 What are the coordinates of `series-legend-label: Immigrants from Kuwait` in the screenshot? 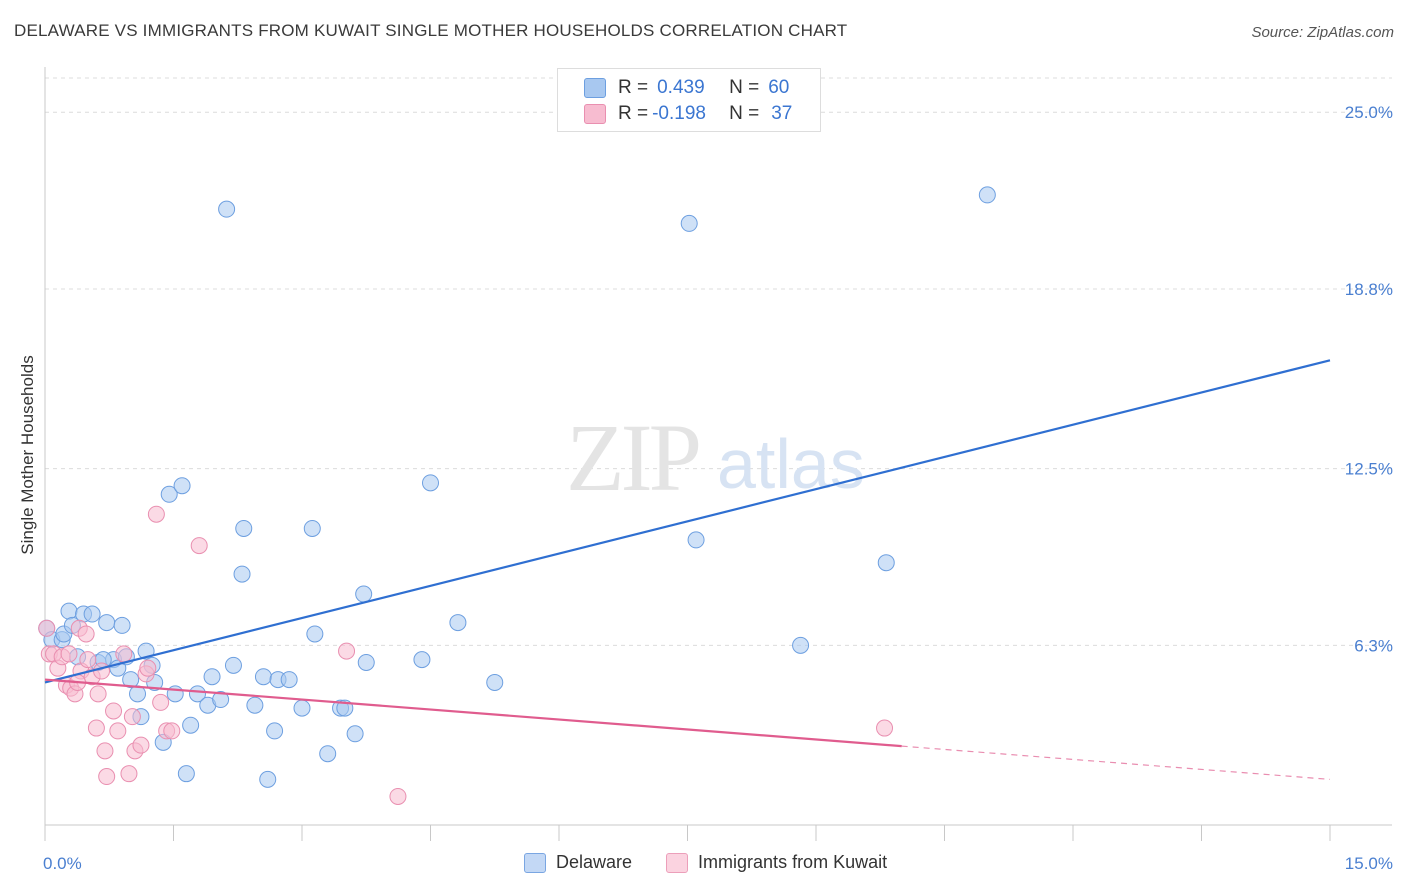 It's located at (793, 862).